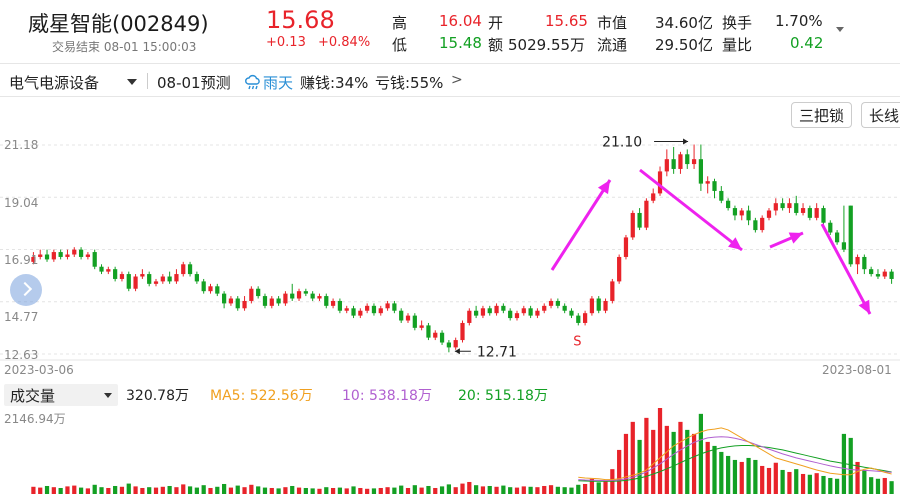 The image size is (900, 497). I want to click on forecast-date: 08-01预测, so click(194, 83).